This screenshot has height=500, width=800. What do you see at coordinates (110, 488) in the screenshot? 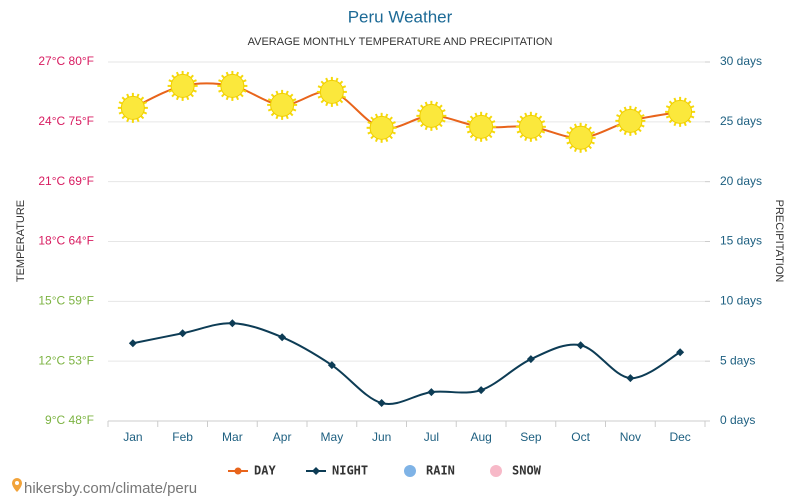
I see `source-link: hikersby.com/climate/peru` at bounding box center [110, 488].